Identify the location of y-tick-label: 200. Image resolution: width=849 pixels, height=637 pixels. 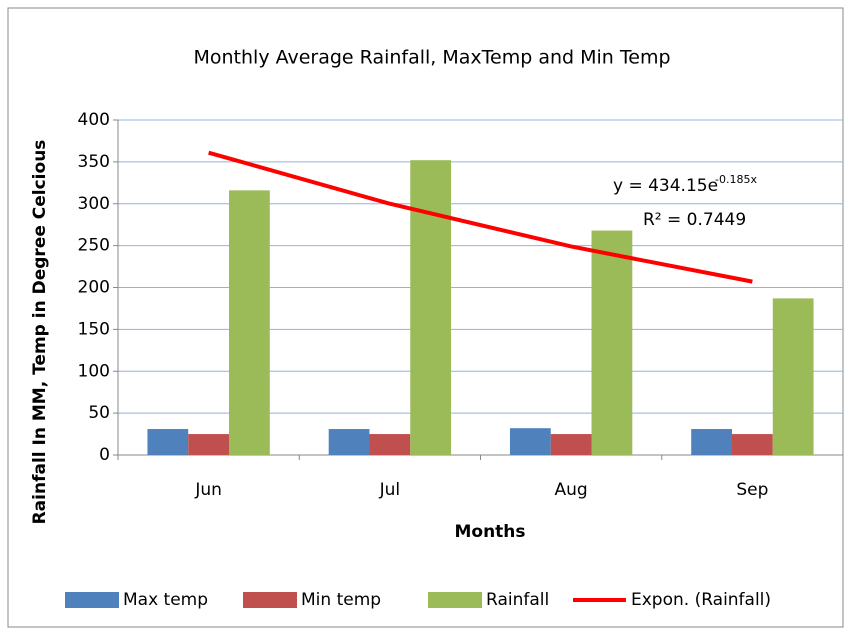
(94, 288).